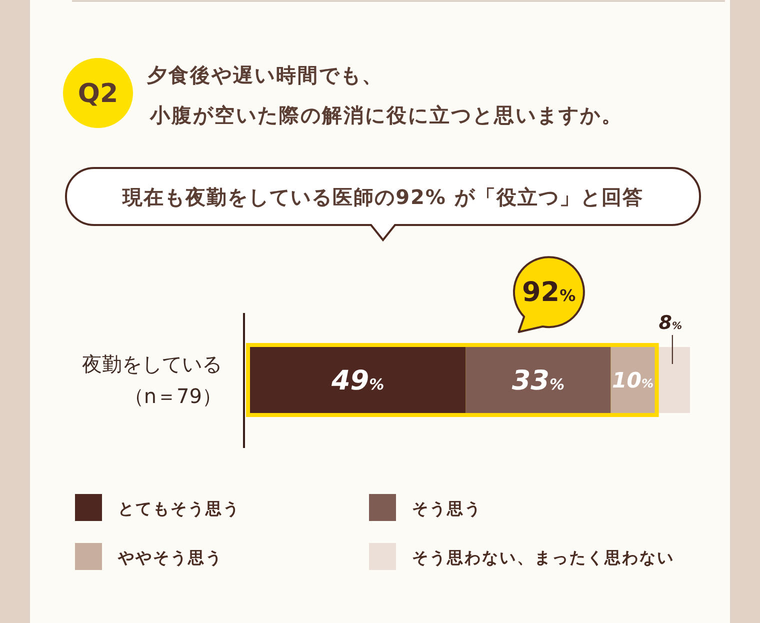  What do you see at coordinates (152, 380) in the screenshot?
I see `y-tick-label: 夜勤をしている（n＝79）` at bounding box center [152, 380].